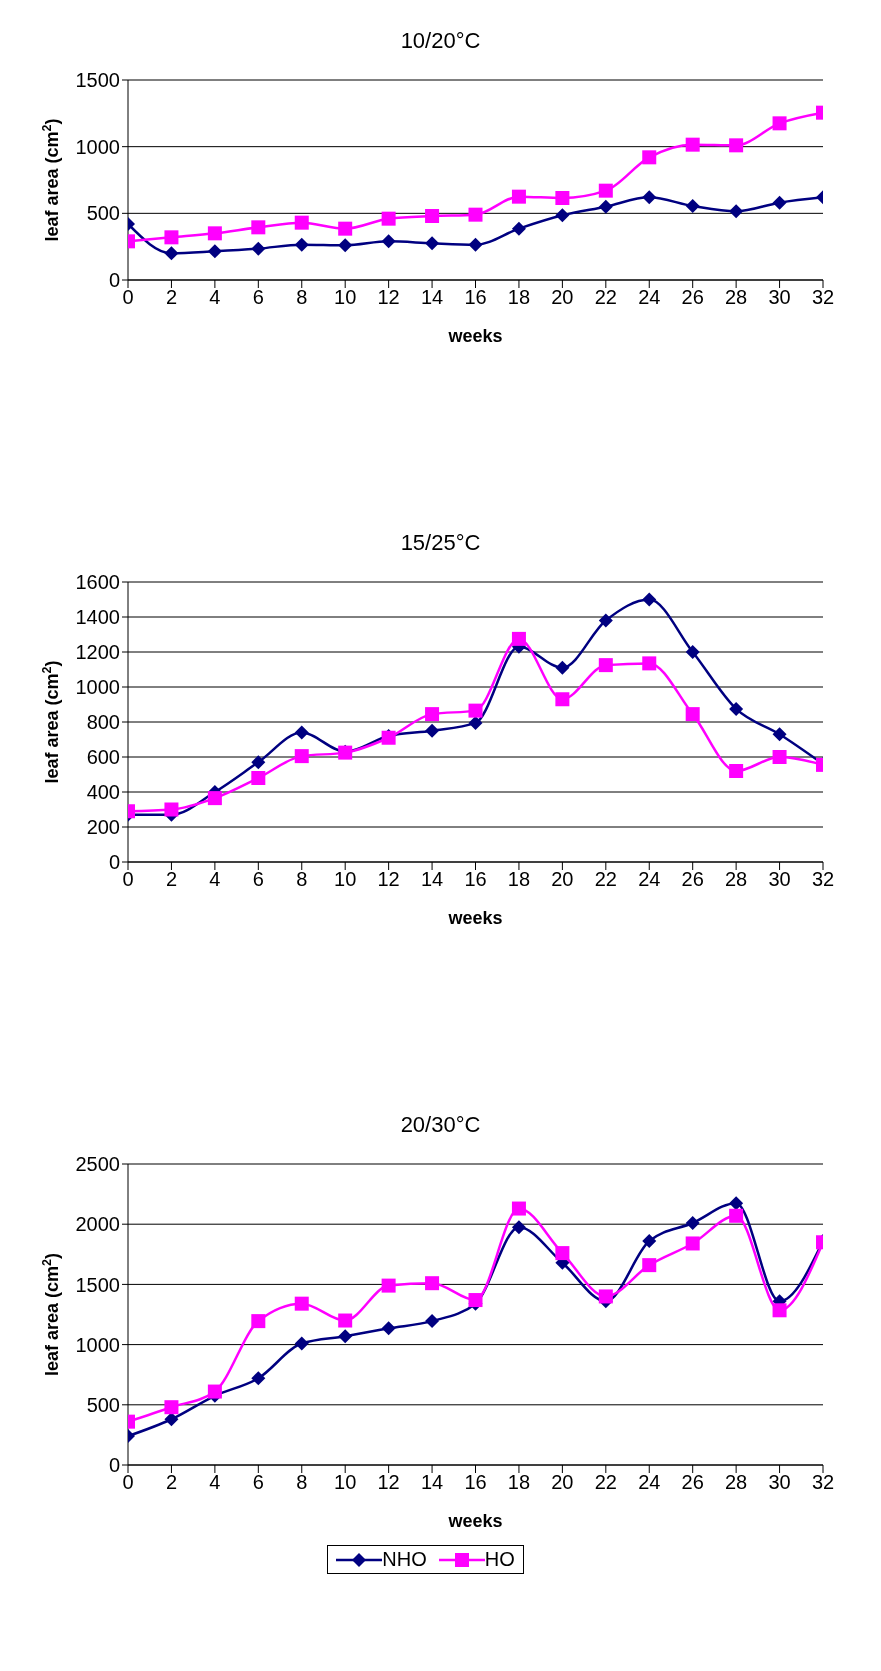  What do you see at coordinates (499, 1559) in the screenshot?
I see `legend-label: HO` at bounding box center [499, 1559].